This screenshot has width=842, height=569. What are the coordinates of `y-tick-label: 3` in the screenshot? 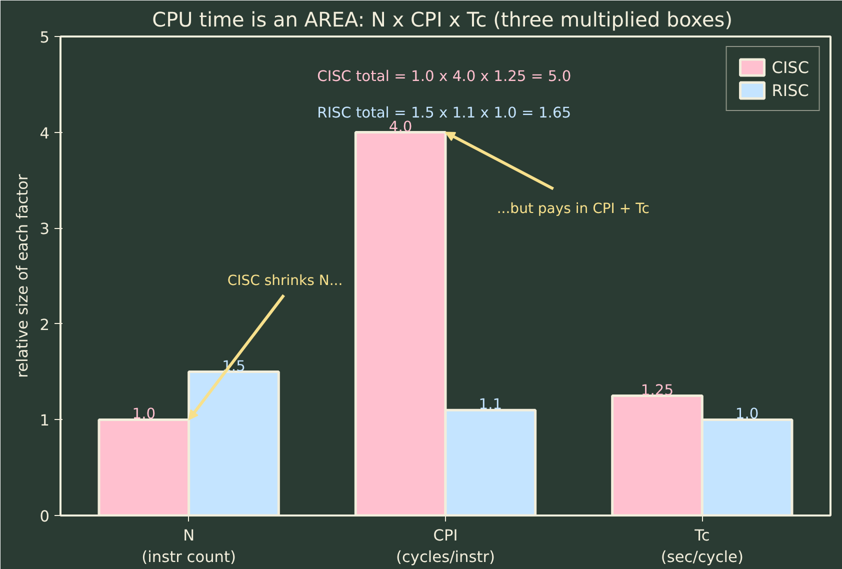 It's located at (45, 229).